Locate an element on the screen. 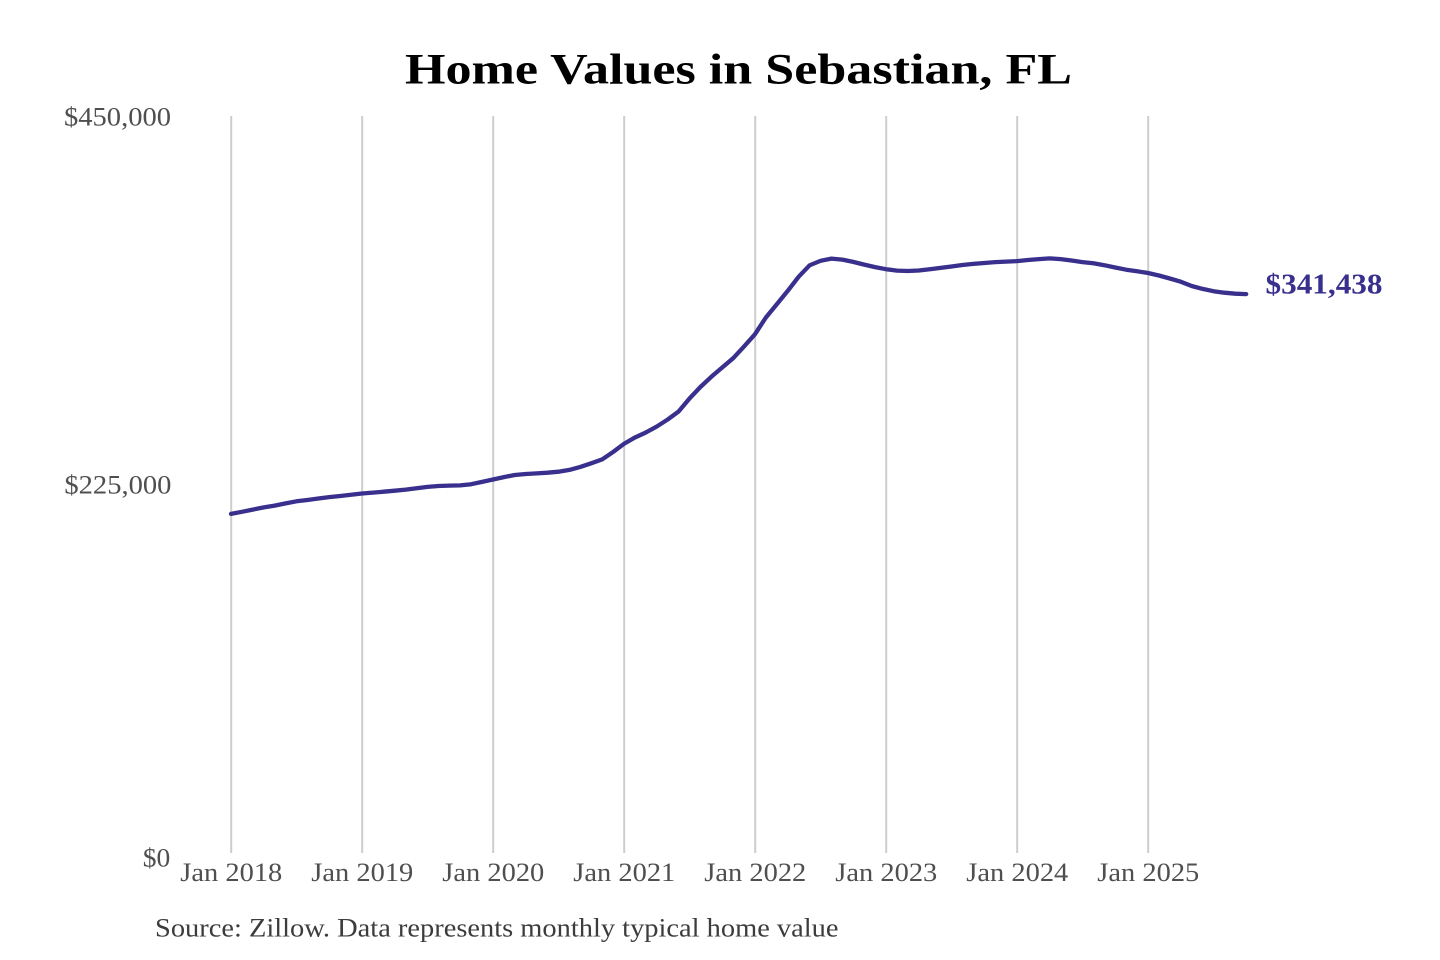 The width and height of the screenshot is (1440, 960). svg-text: $450,000 is located at coordinates (117, 117).